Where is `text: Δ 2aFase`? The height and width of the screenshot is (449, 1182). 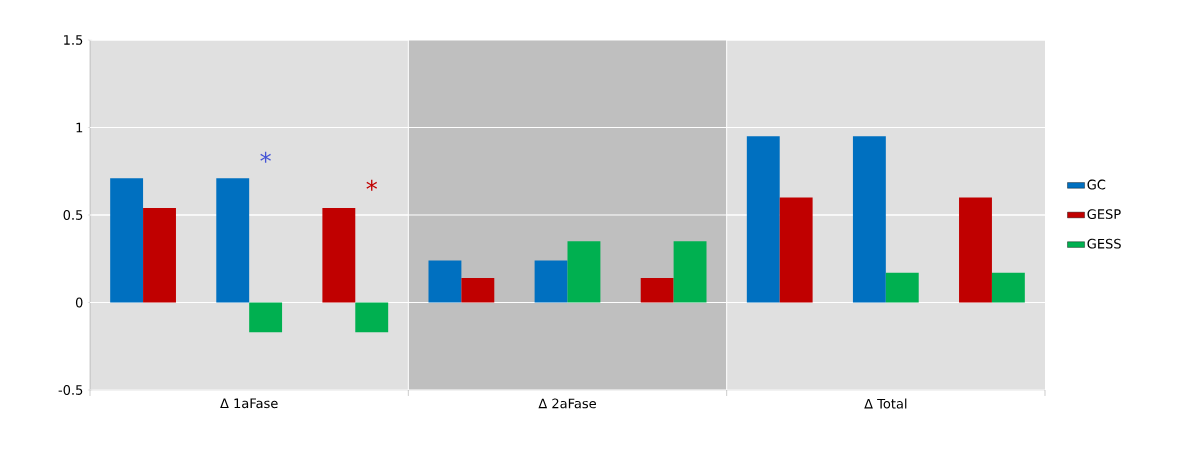 text: Δ 2aFase is located at coordinates (567, 403).